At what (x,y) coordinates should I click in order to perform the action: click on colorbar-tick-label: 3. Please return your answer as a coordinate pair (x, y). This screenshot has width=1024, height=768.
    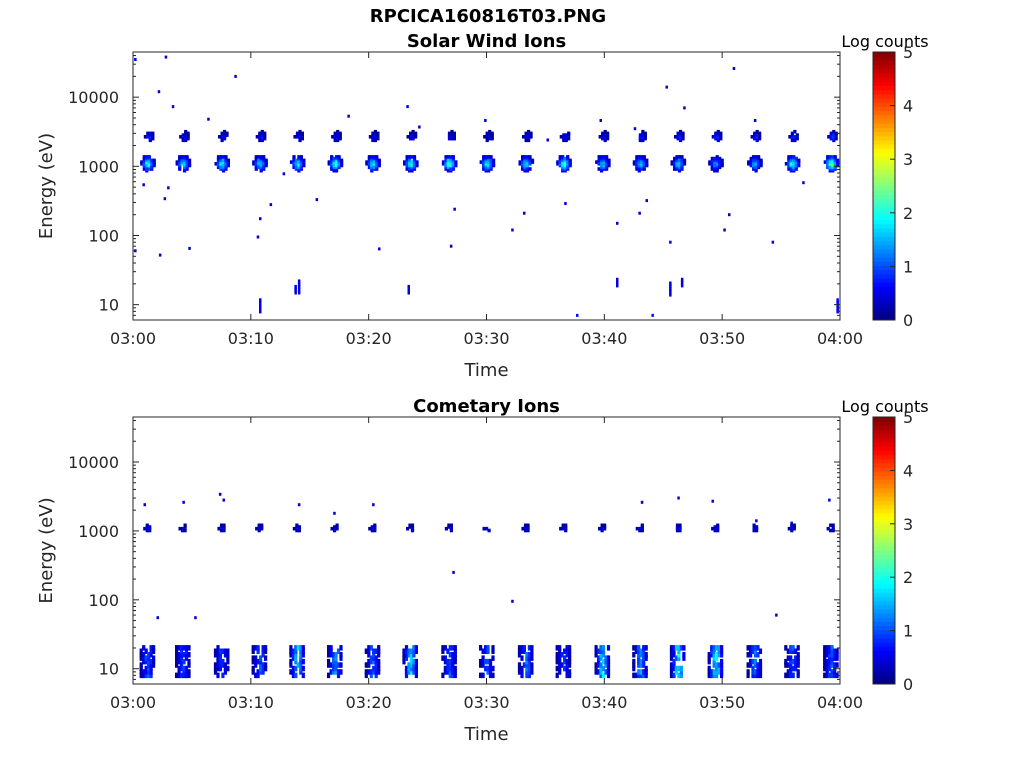
    Looking at the image, I should click on (908, 524).